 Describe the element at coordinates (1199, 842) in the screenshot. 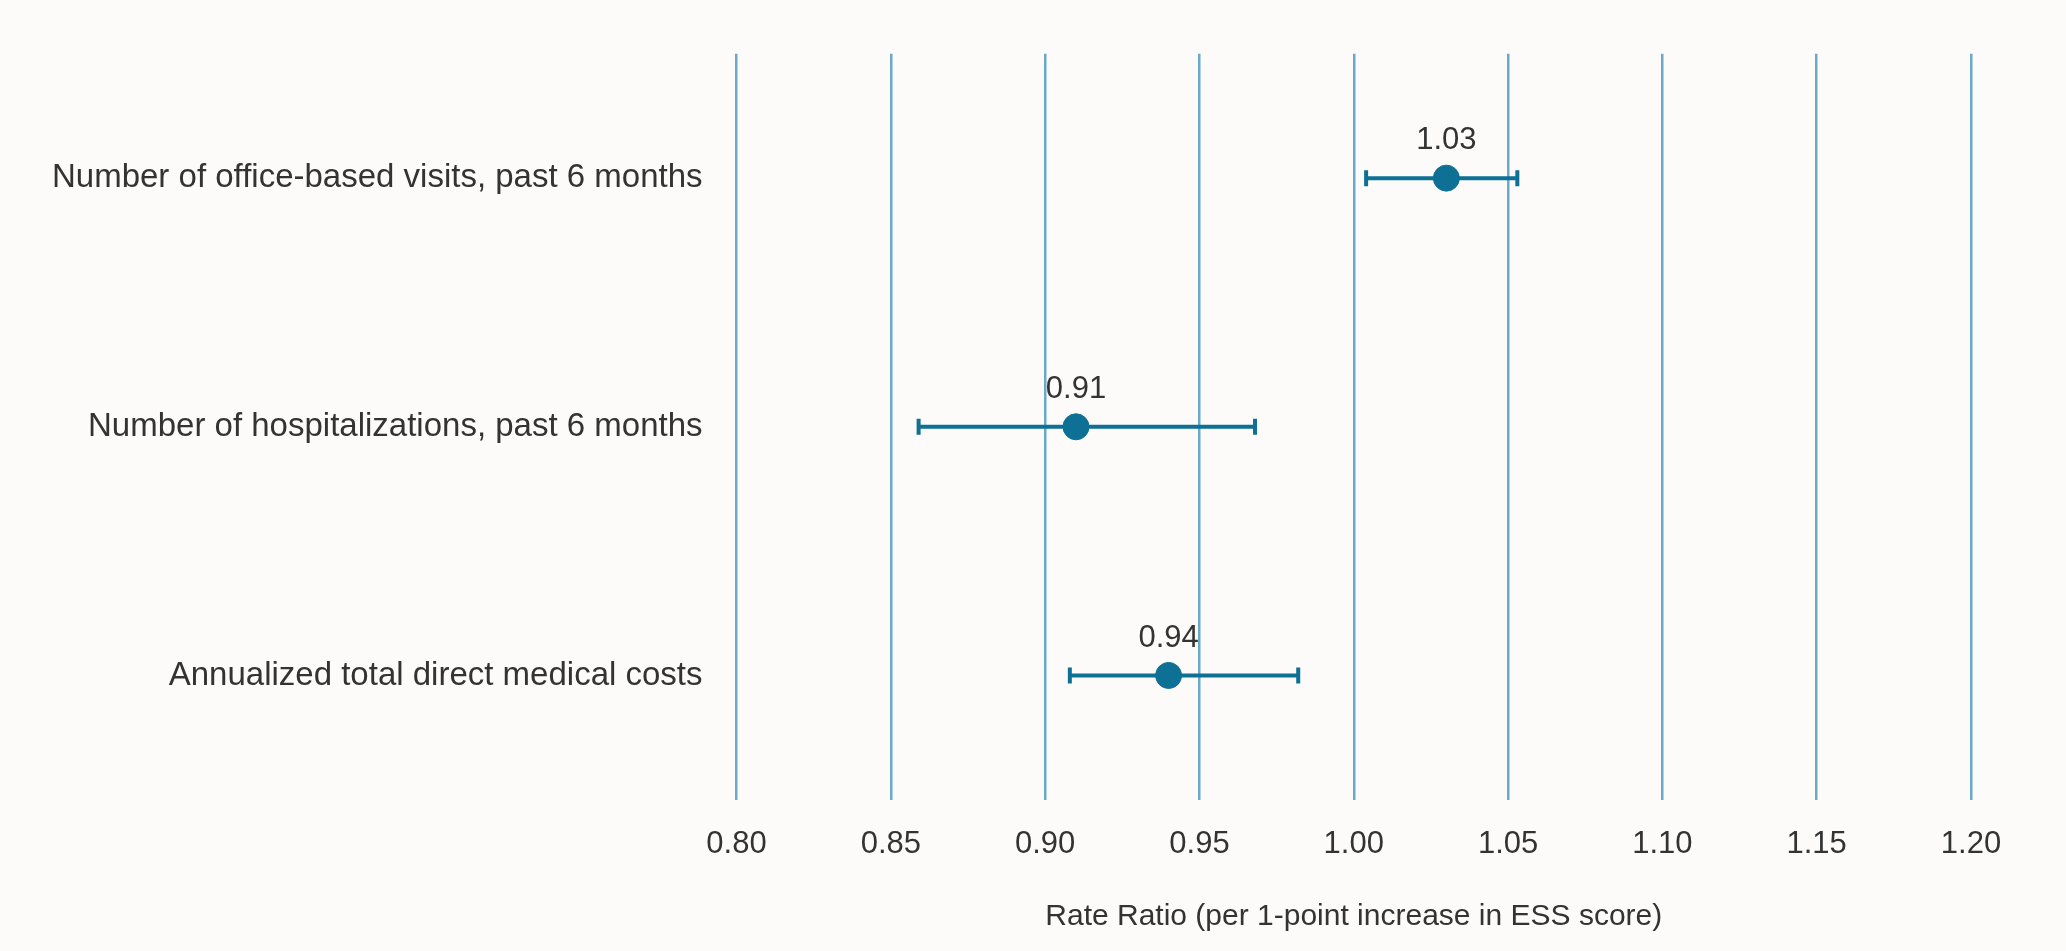

I see `x-tick-label: 0.95` at that location.